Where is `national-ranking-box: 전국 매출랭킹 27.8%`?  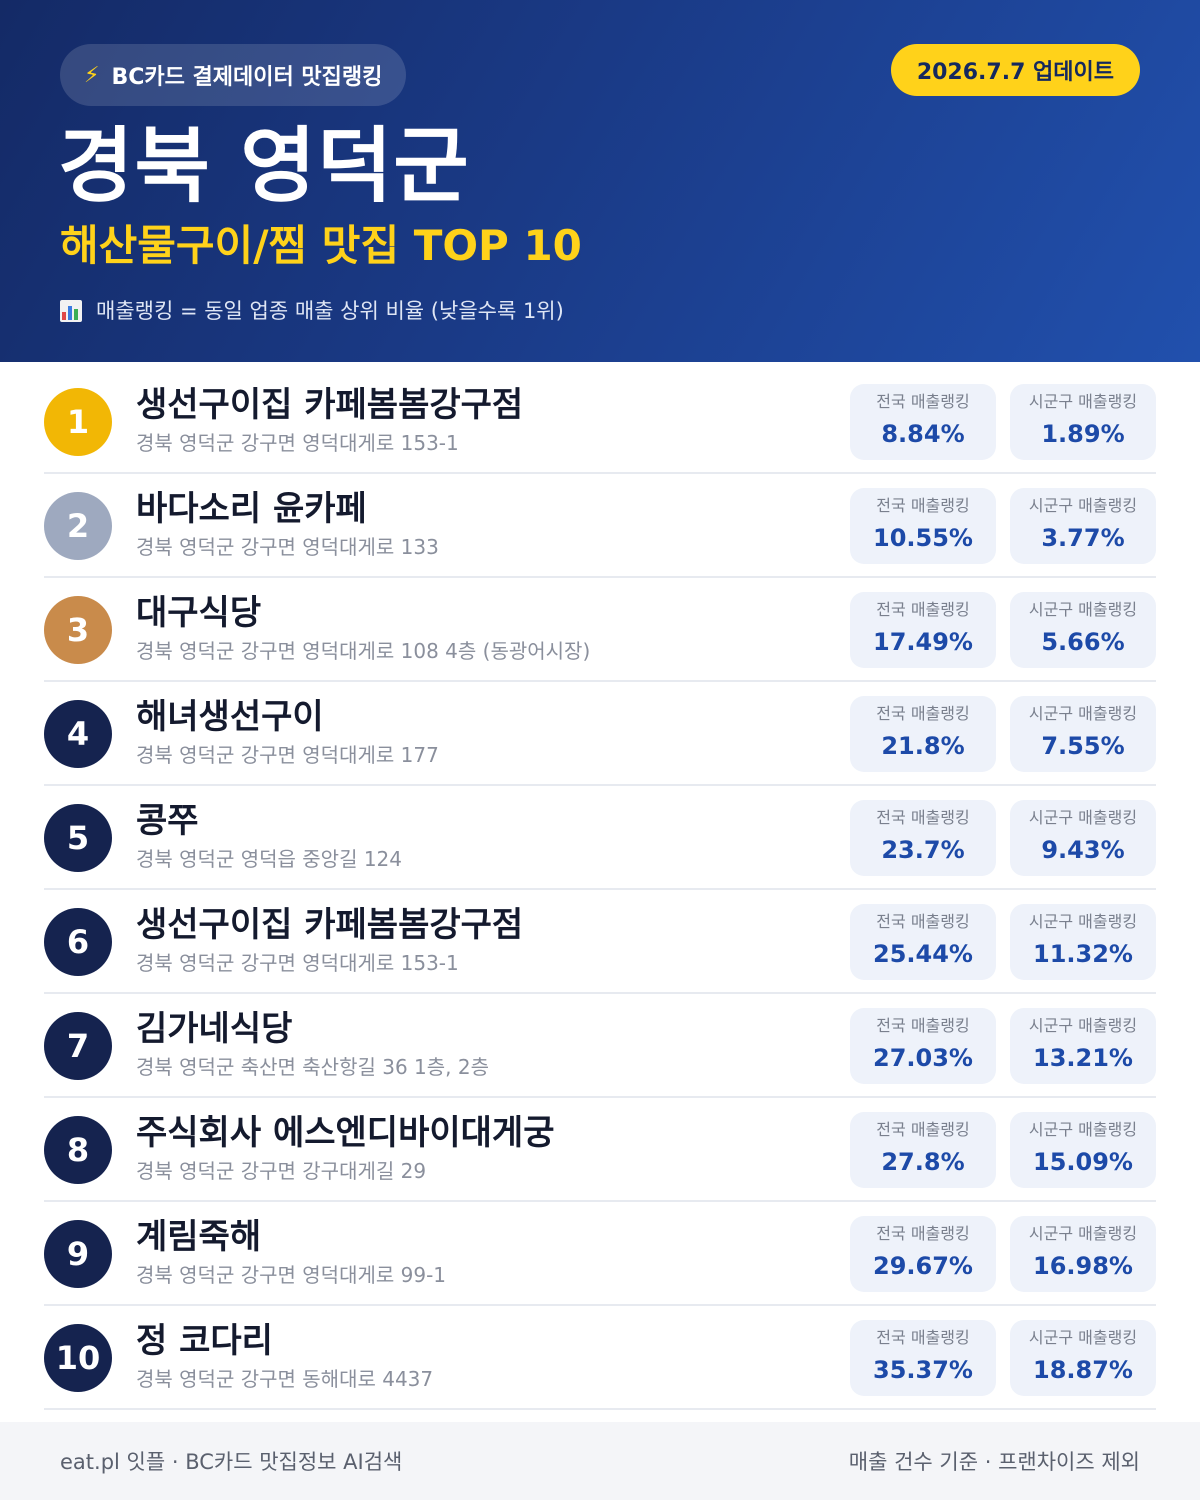
national-ranking-box: 전국 매출랭킹 27.8% is located at coordinates (923, 1150).